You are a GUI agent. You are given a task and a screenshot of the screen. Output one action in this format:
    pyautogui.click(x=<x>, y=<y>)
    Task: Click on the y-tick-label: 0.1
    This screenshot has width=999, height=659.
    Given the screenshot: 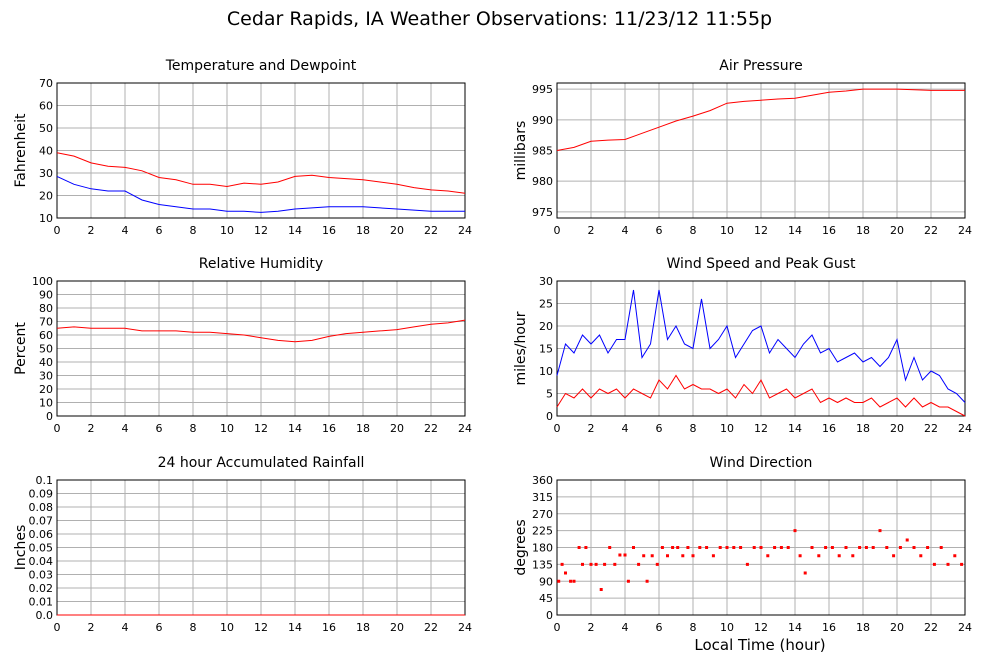 What is the action you would take?
    pyautogui.click(x=45, y=480)
    